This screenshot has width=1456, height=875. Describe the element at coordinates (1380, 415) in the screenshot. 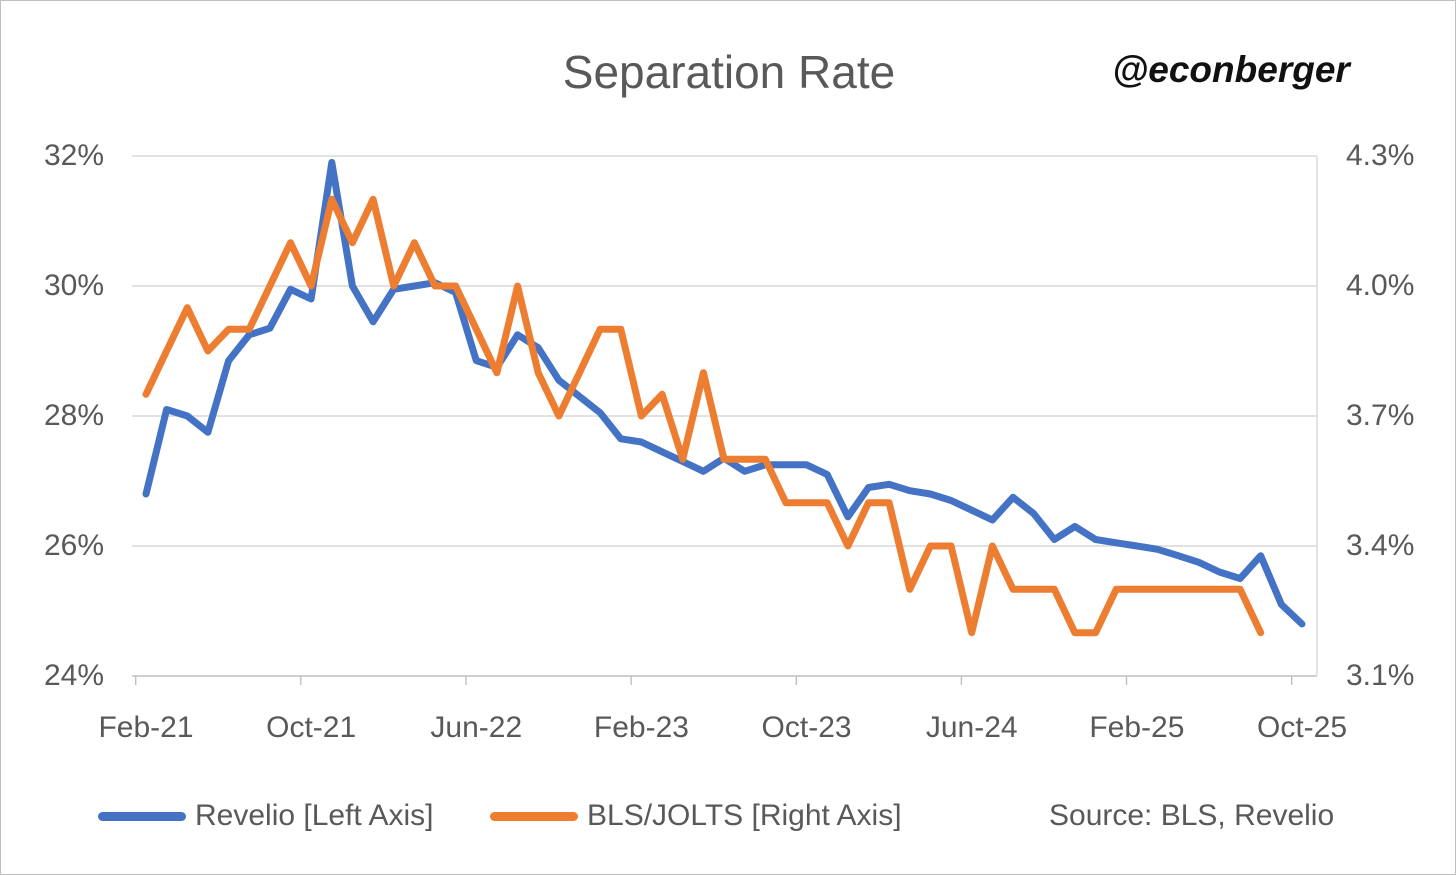

I see `right-axis-tick-label: 3.7%` at that location.